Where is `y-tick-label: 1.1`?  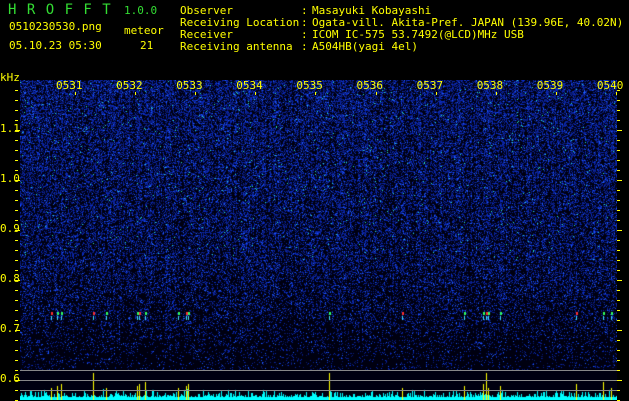 y-tick-label: 1.1 is located at coordinates (10, 128).